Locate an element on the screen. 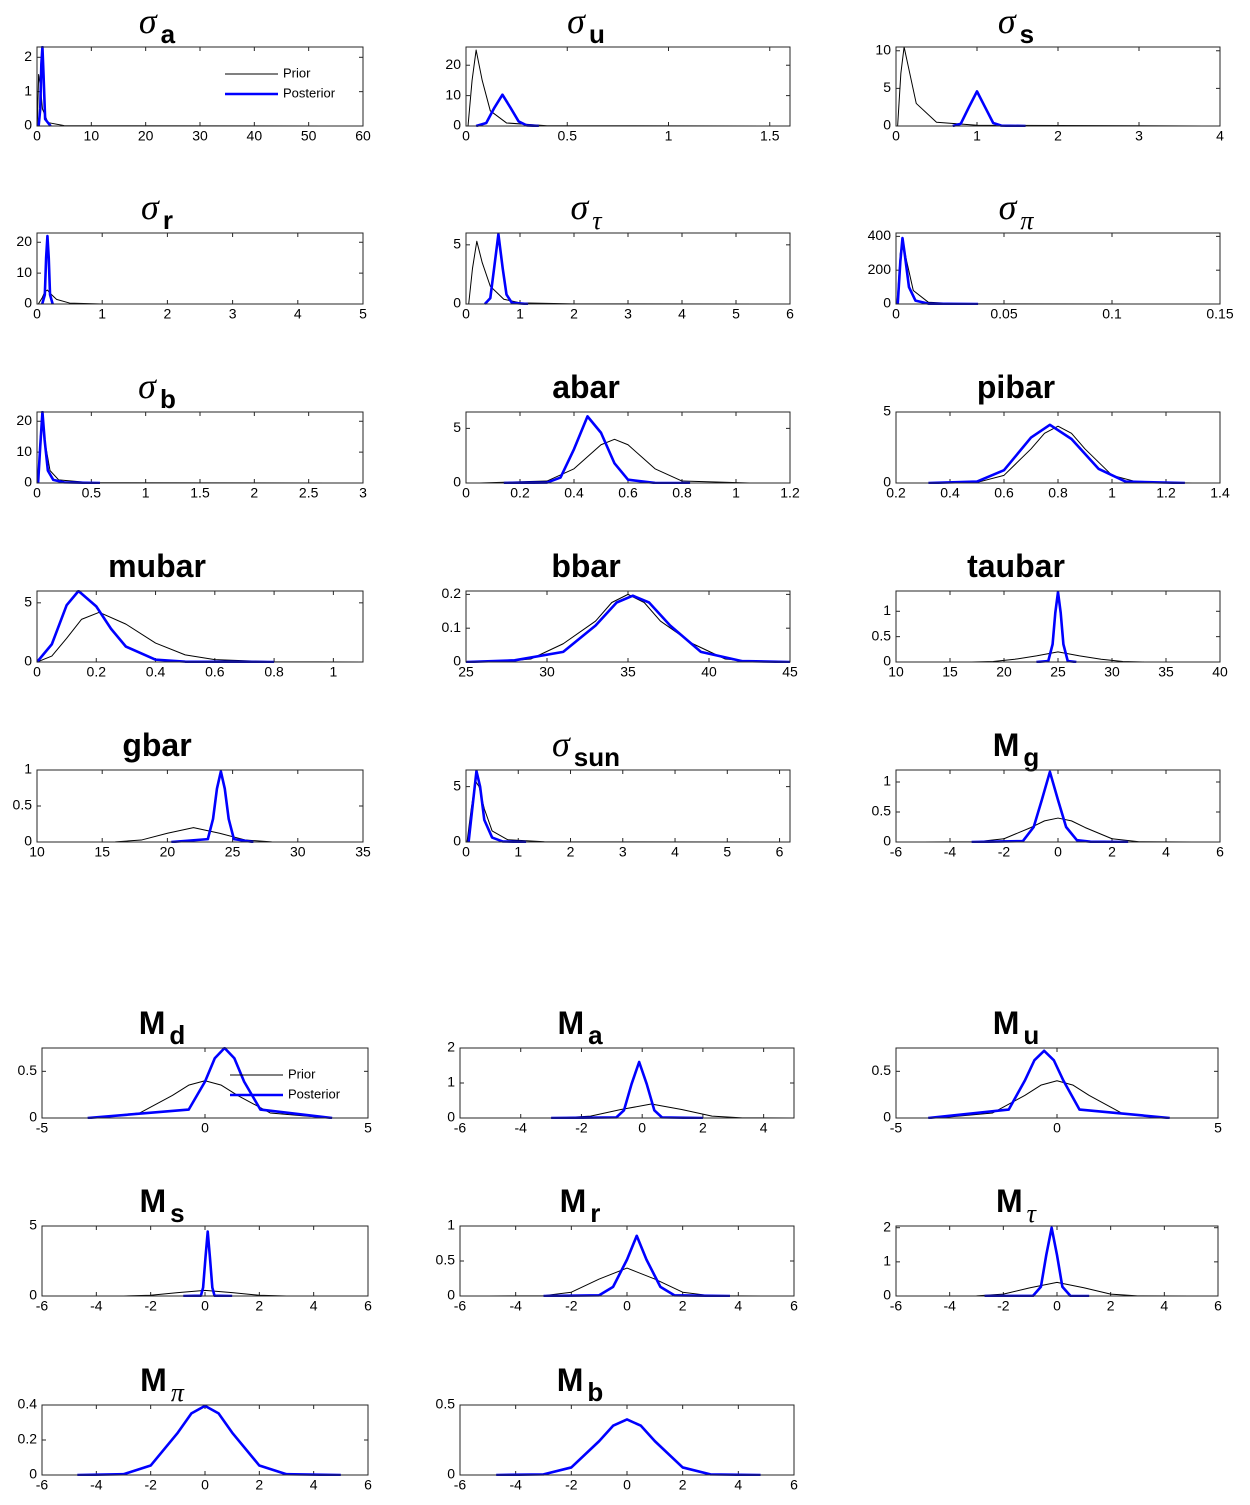 The width and height of the screenshot is (1250, 1505). chart-title: mubar is located at coordinates (157, 566).